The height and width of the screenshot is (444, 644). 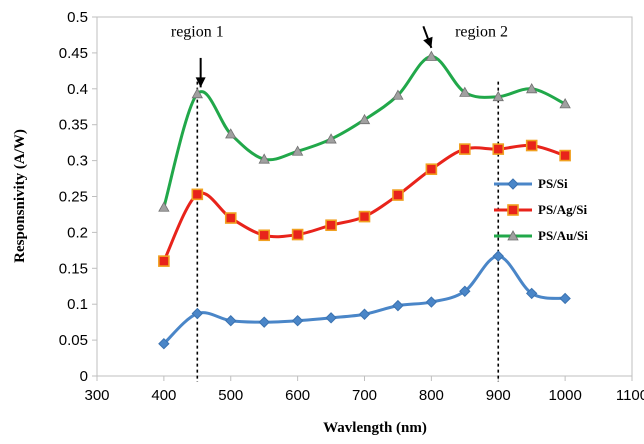 What do you see at coordinates (230, 395) in the screenshot?
I see `x-tick-label: 500` at bounding box center [230, 395].